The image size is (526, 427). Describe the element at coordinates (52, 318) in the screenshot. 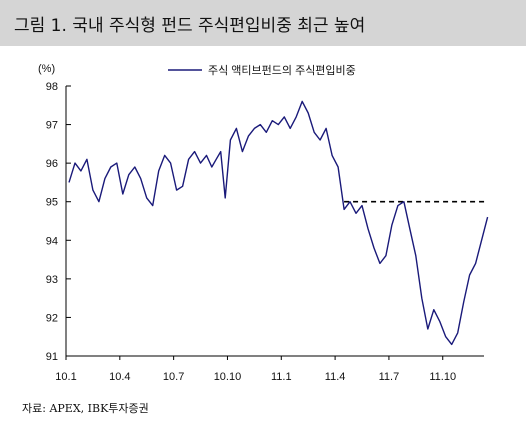

I see `y-tick-label: 92` at that location.